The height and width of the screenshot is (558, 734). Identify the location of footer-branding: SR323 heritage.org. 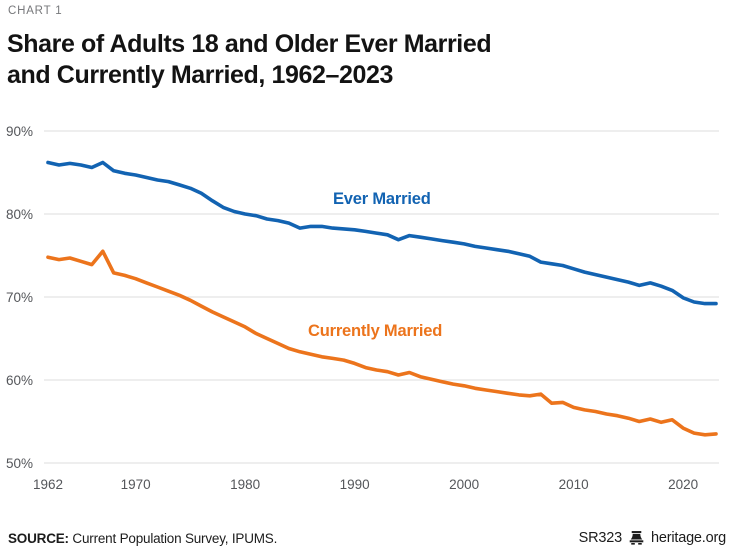
(652, 538).